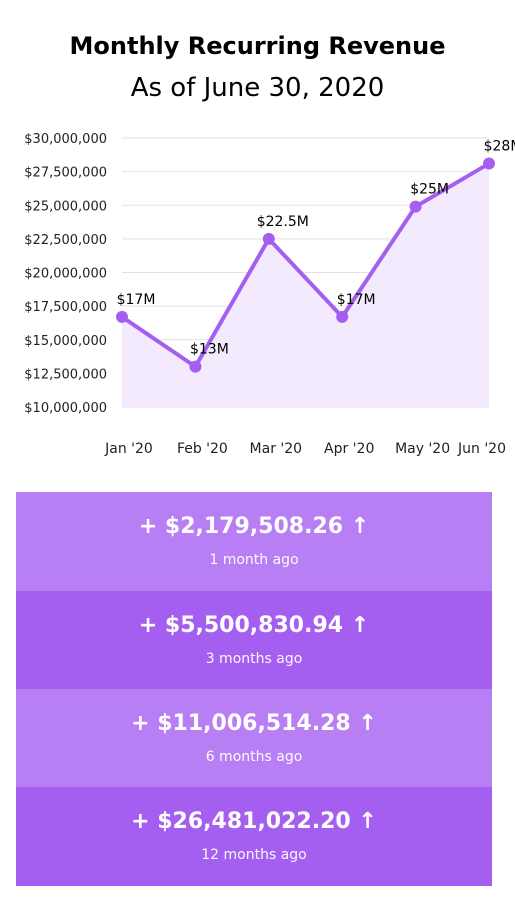 This screenshot has height=906, width=515. What do you see at coordinates (65, 206) in the screenshot?
I see `y-tick-label: $25,000,000` at bounding box center [65, 206].